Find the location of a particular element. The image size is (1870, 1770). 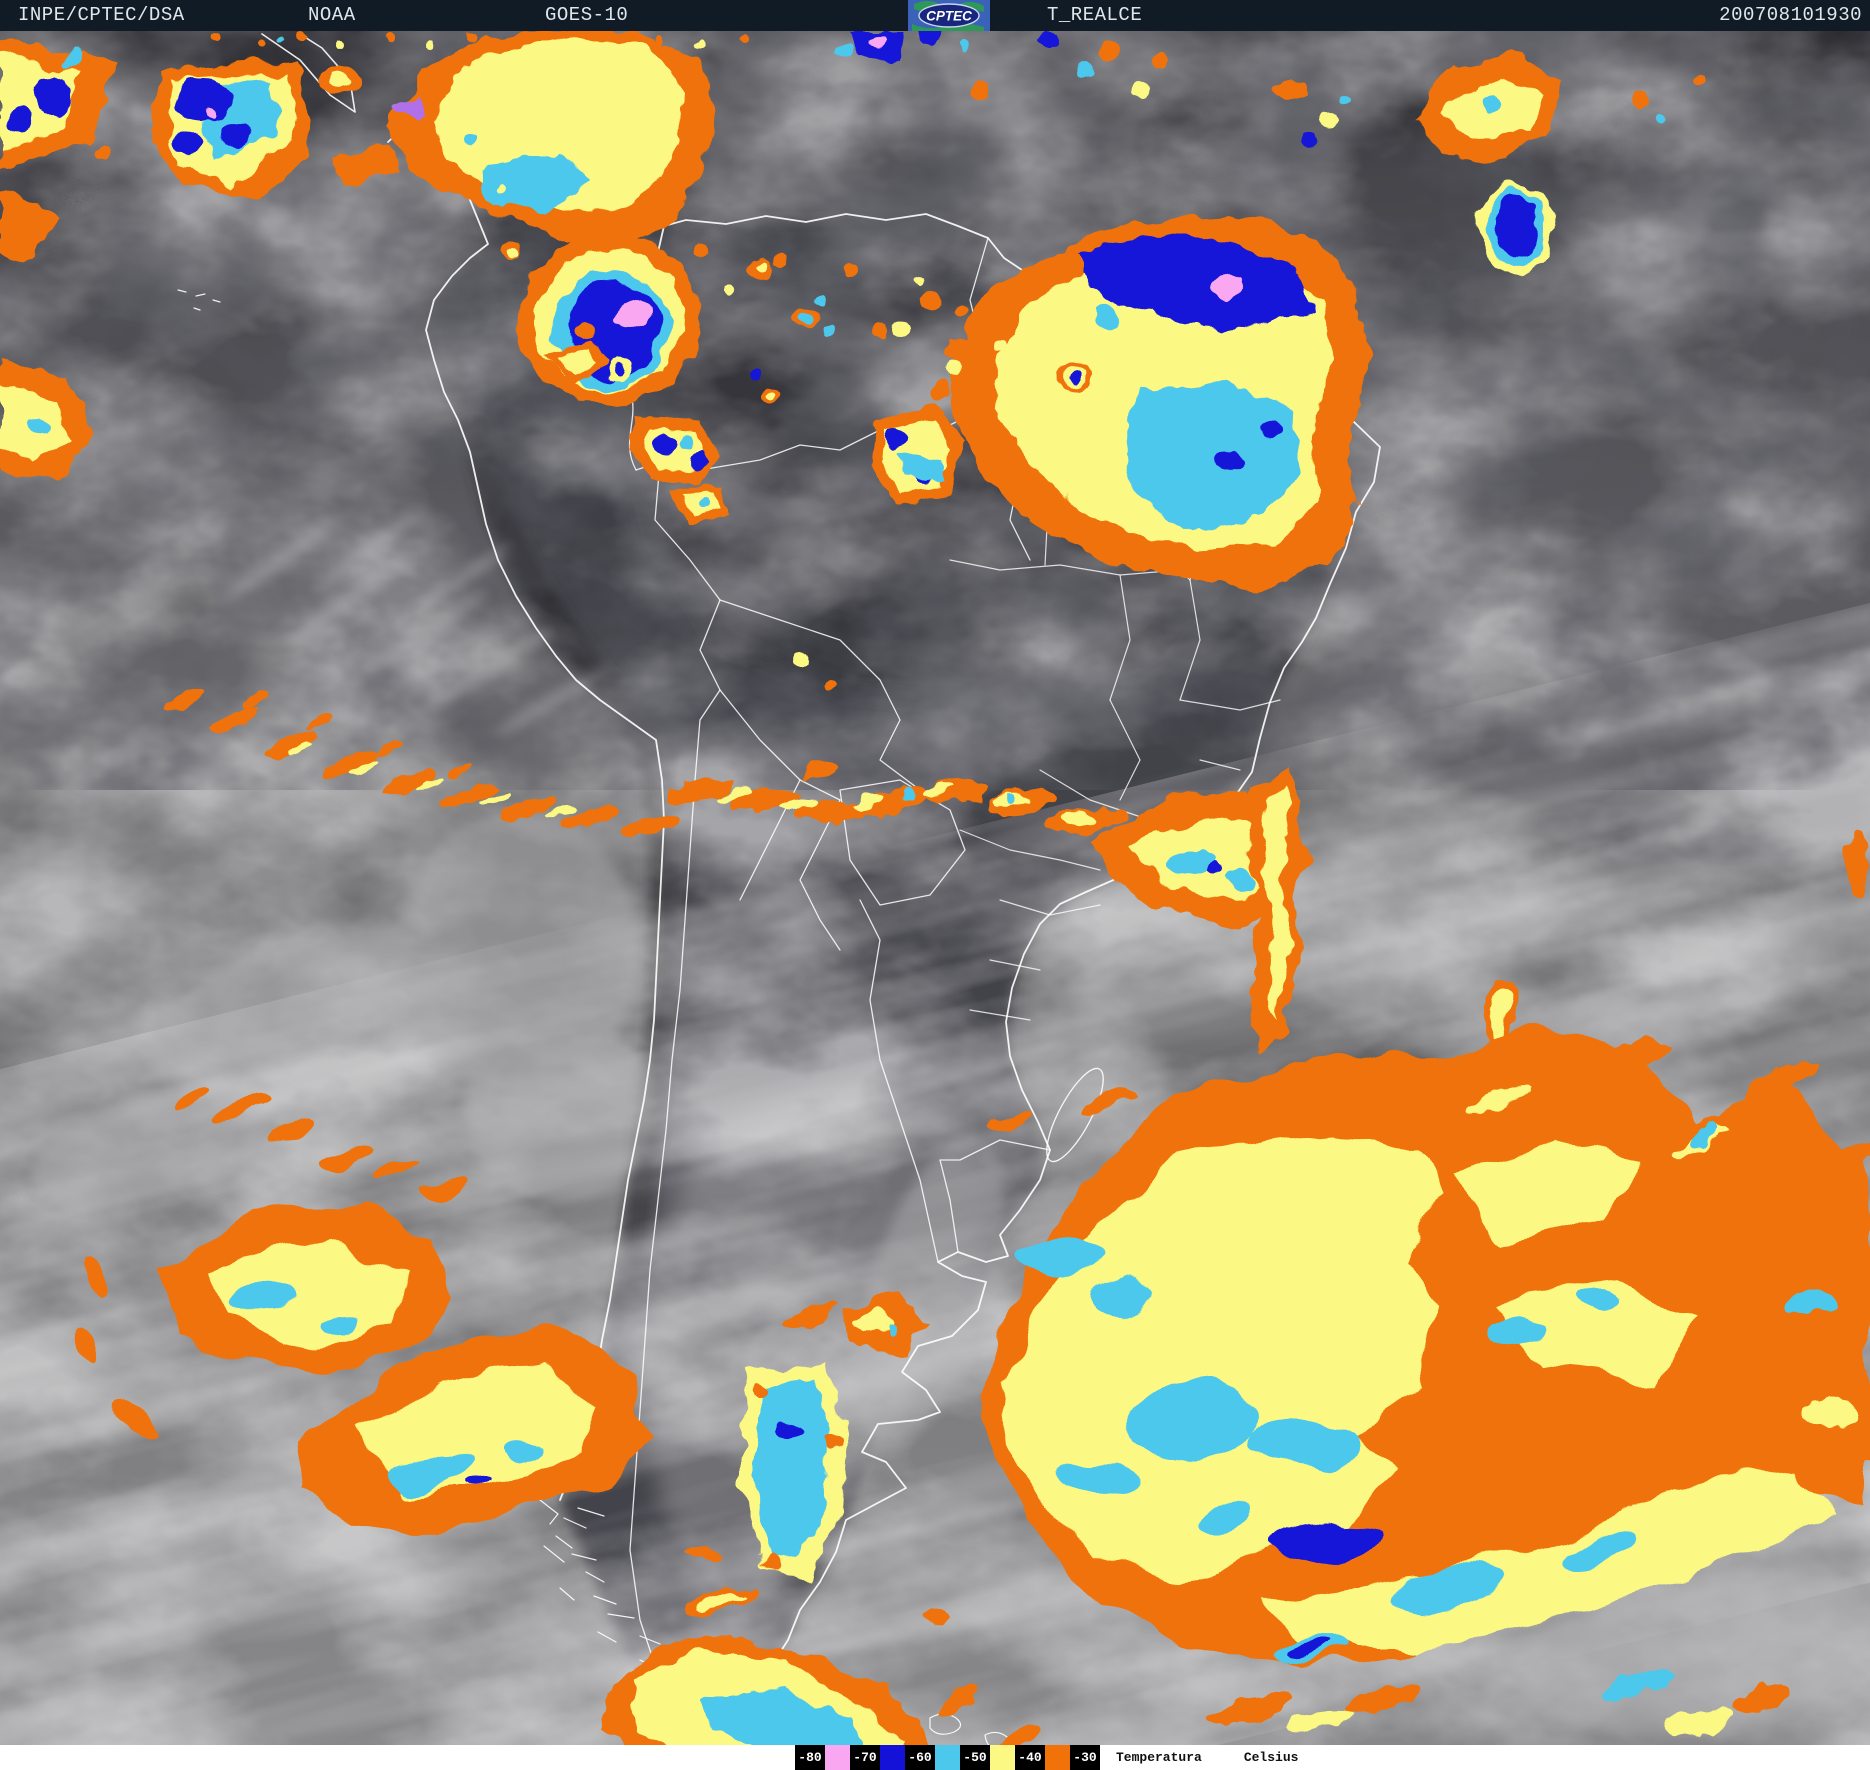

legend-label: -70 is located at coordinates (865, 1757).